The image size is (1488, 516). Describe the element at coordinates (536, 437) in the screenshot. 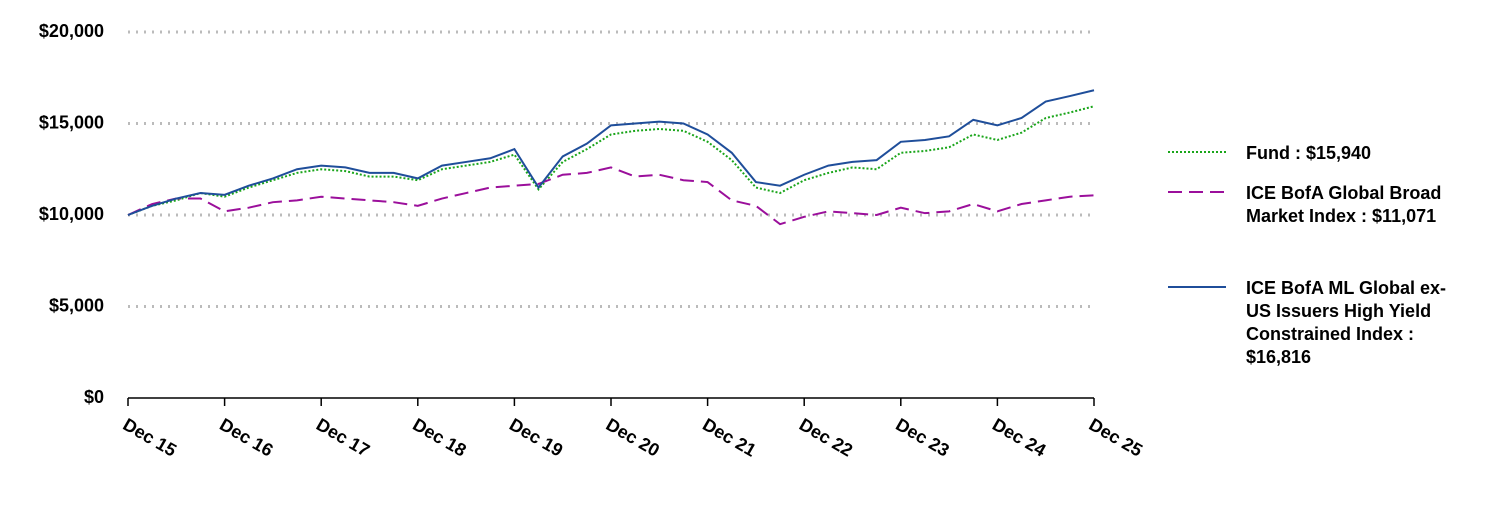

I see `x-tick-label: Dec 19` at that location.